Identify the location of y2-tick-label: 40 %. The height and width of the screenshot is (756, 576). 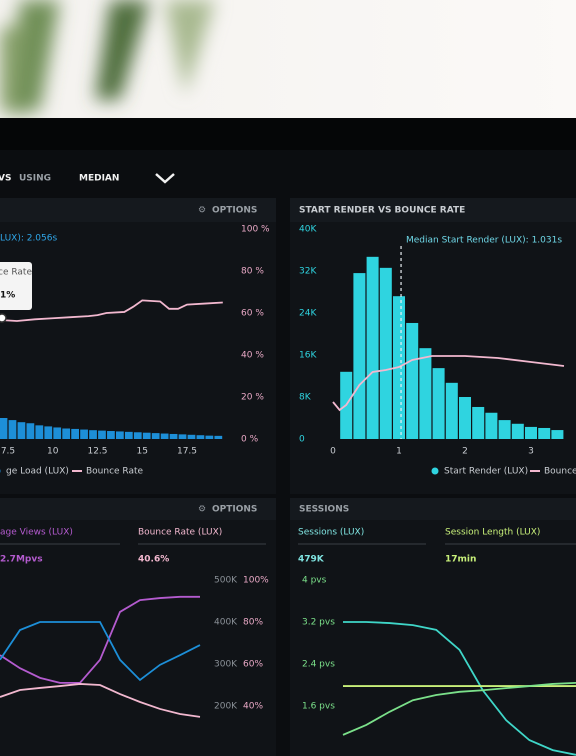
(252, 356).